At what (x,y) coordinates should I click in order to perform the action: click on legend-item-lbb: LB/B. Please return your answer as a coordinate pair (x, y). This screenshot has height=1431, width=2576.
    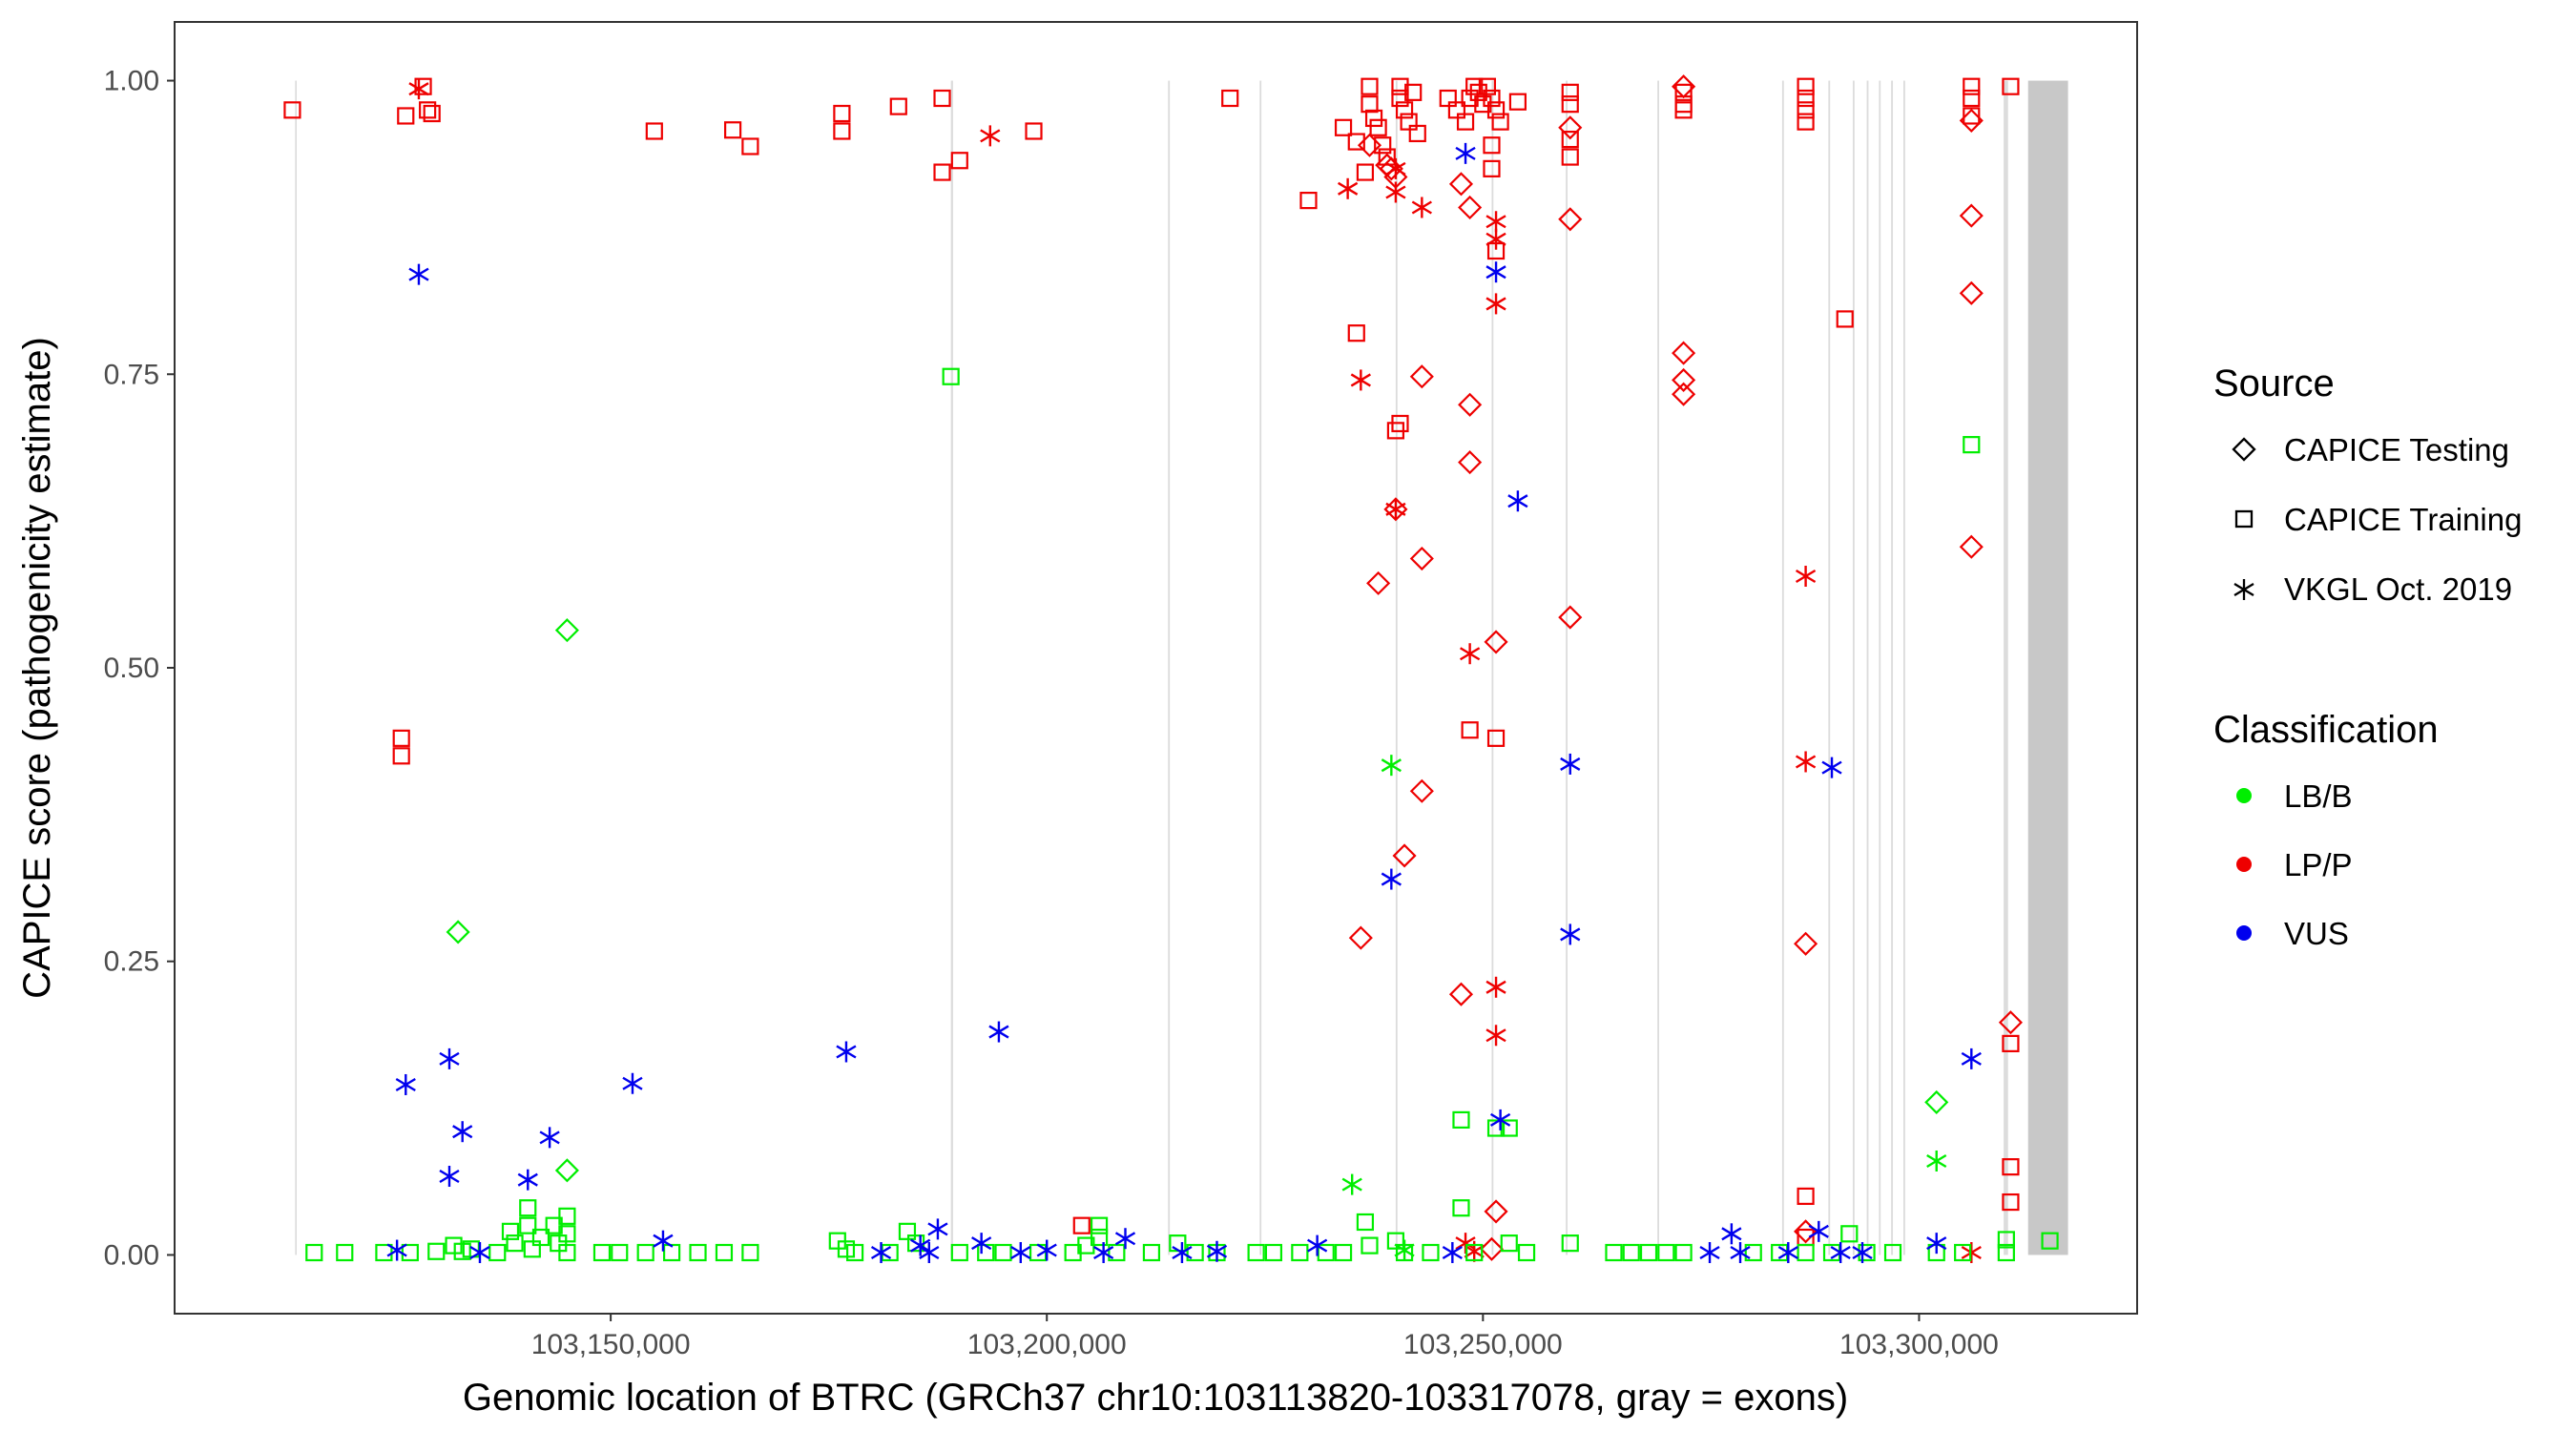
    Looking at the image, I should click on (2294, 796).